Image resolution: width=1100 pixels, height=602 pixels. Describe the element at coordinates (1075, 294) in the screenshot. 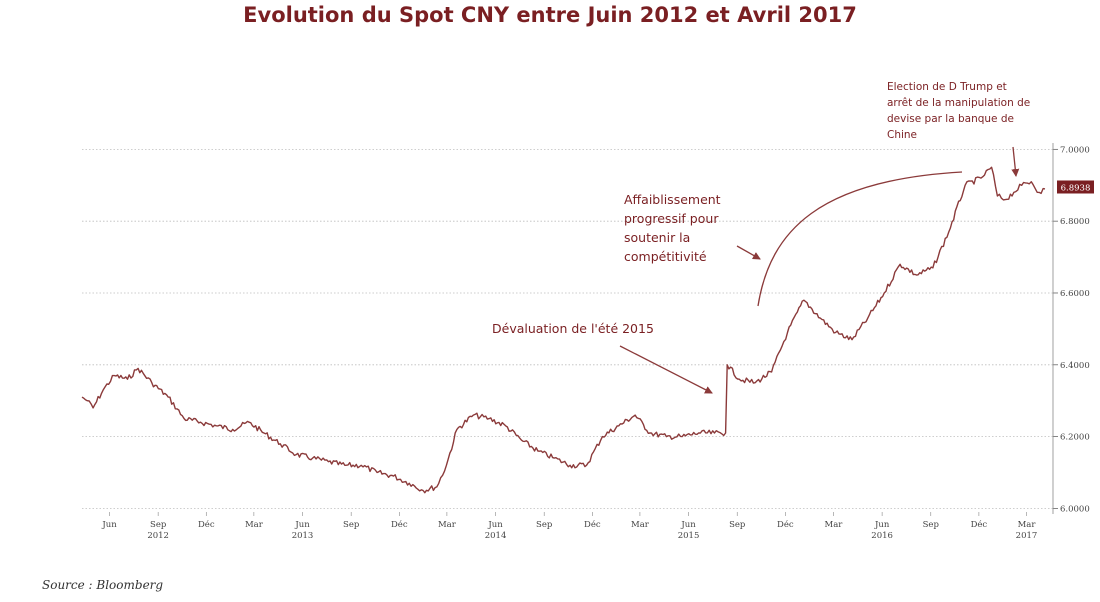

I see `y-tick-label: 6.6000` at that location.